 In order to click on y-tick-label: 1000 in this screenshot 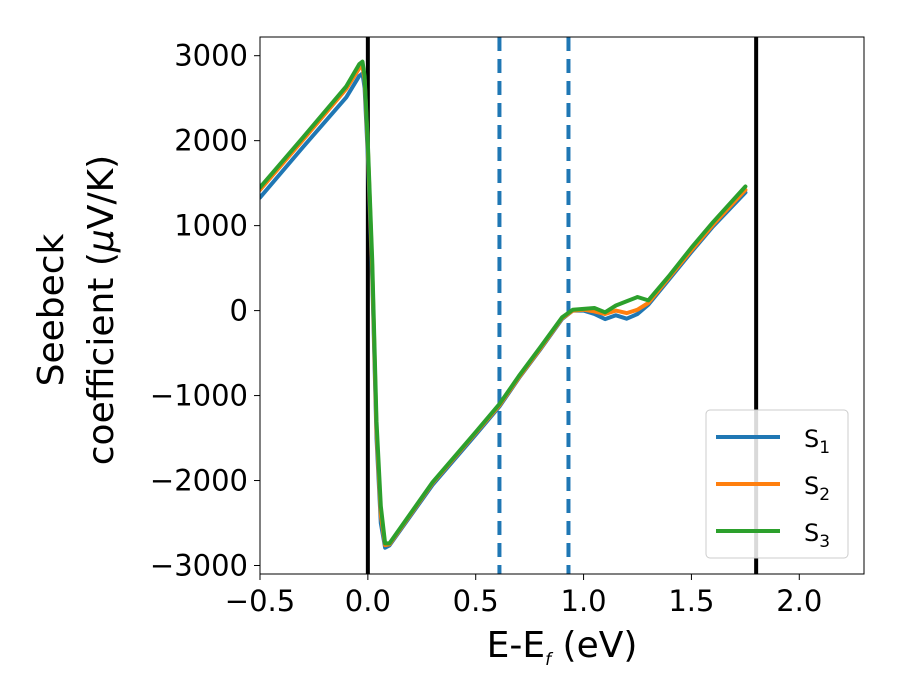, I will do `click(211, 226)`.